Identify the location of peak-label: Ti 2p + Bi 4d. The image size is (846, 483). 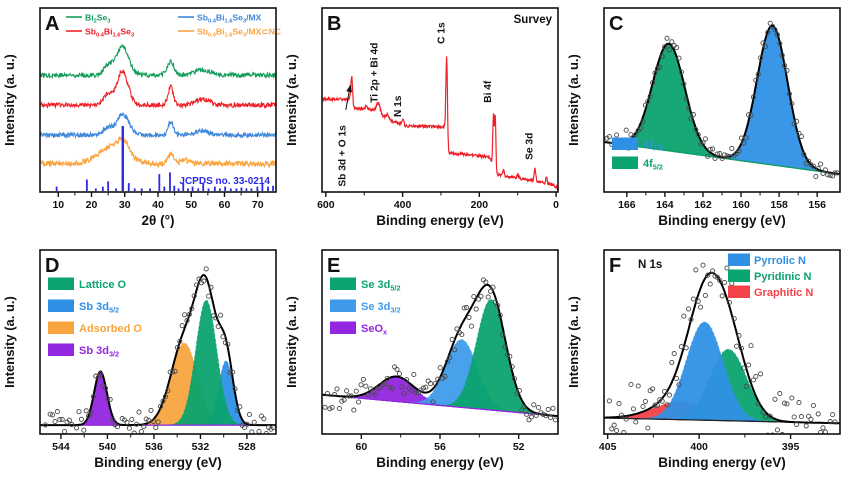
(375, 73).